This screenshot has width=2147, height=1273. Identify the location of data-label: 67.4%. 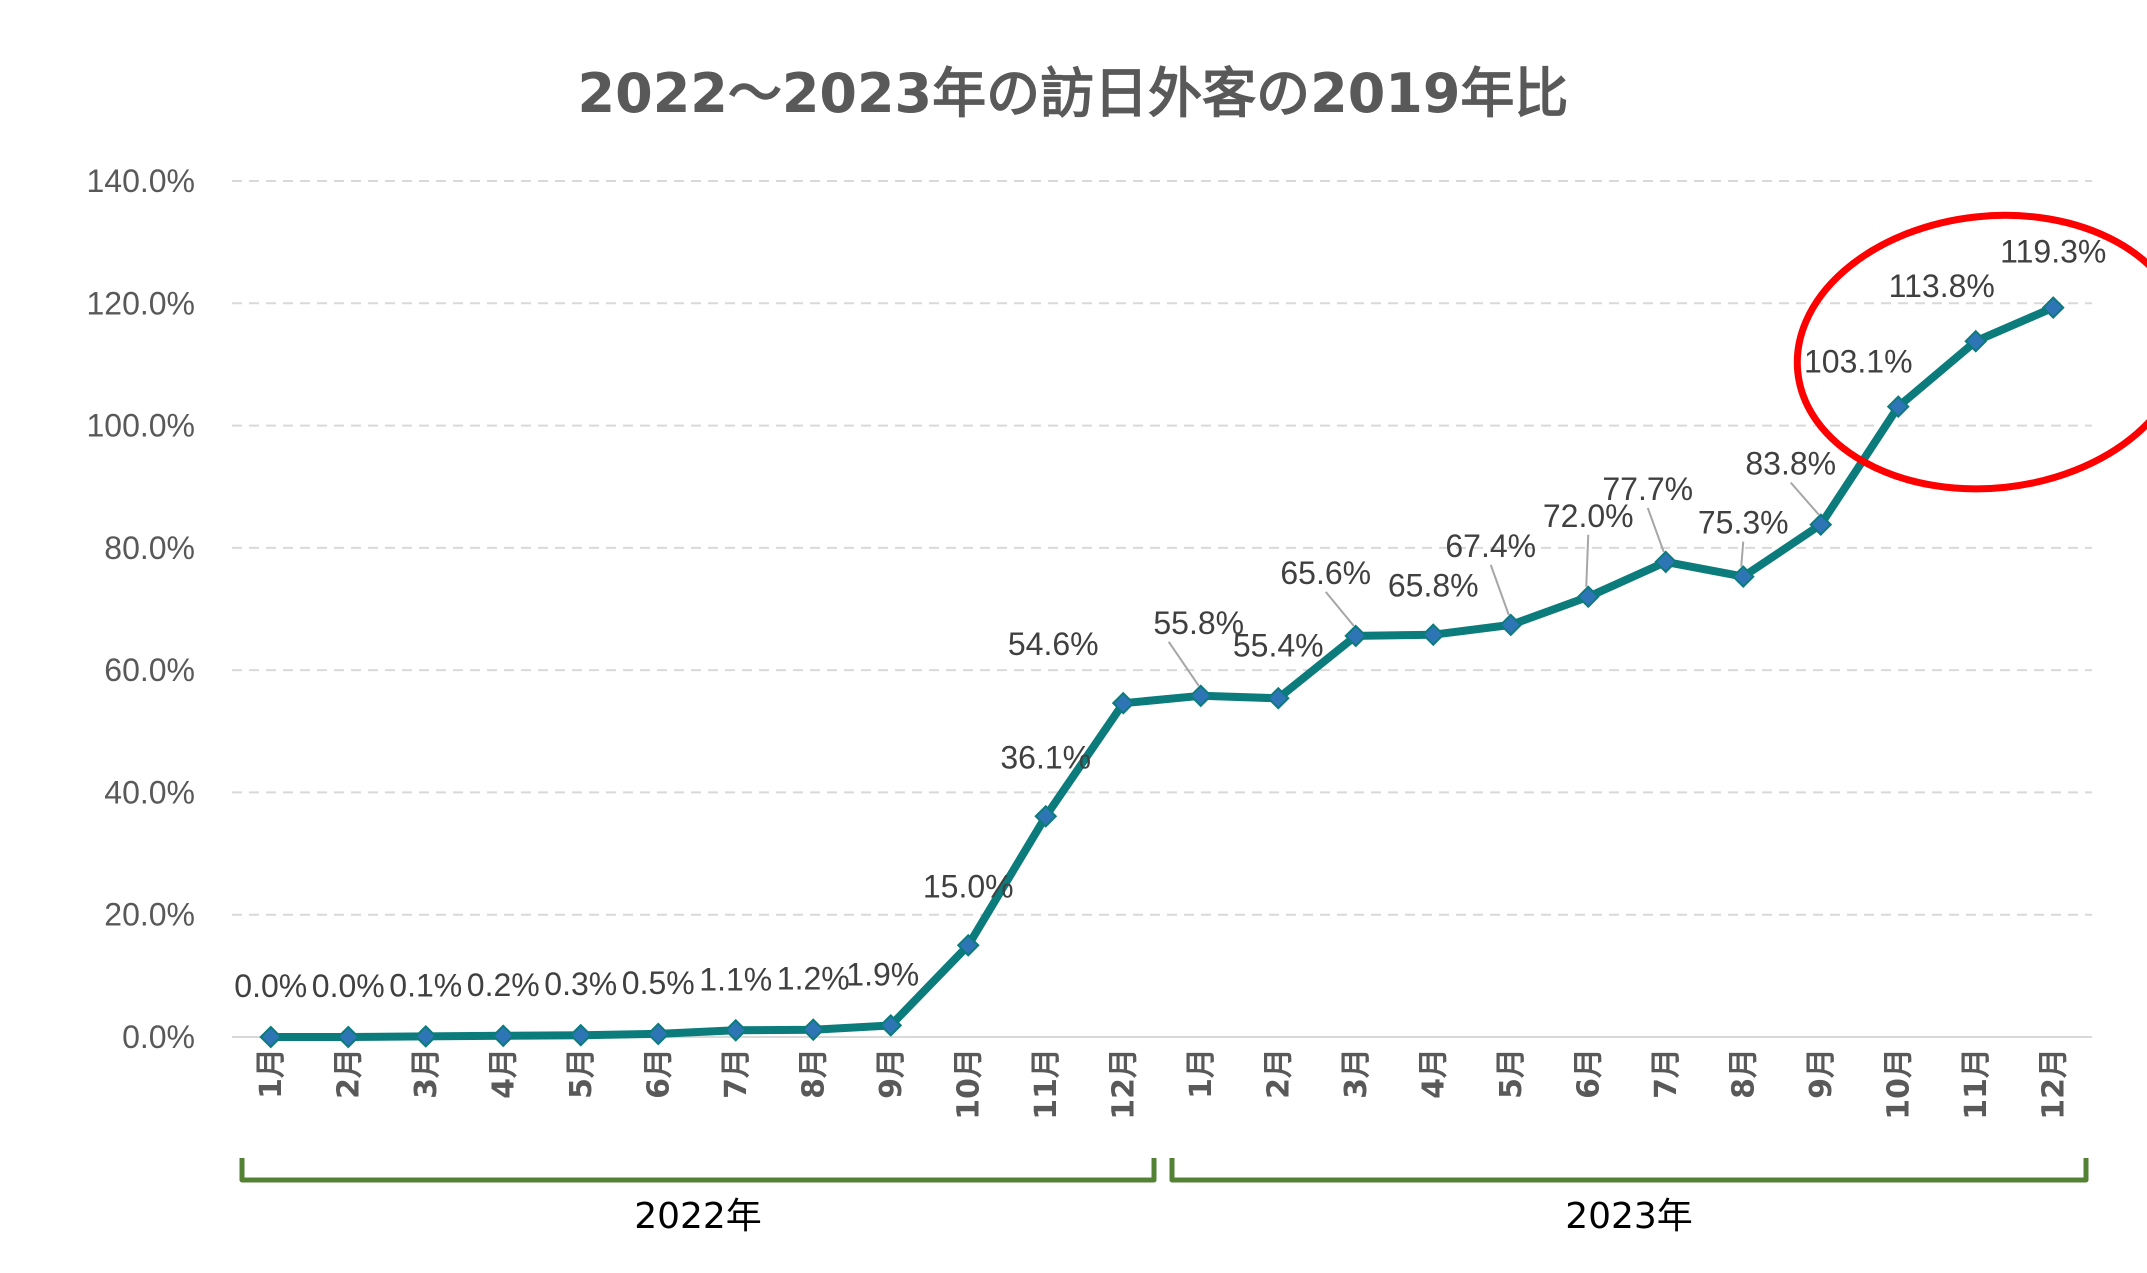
(1490, 546).